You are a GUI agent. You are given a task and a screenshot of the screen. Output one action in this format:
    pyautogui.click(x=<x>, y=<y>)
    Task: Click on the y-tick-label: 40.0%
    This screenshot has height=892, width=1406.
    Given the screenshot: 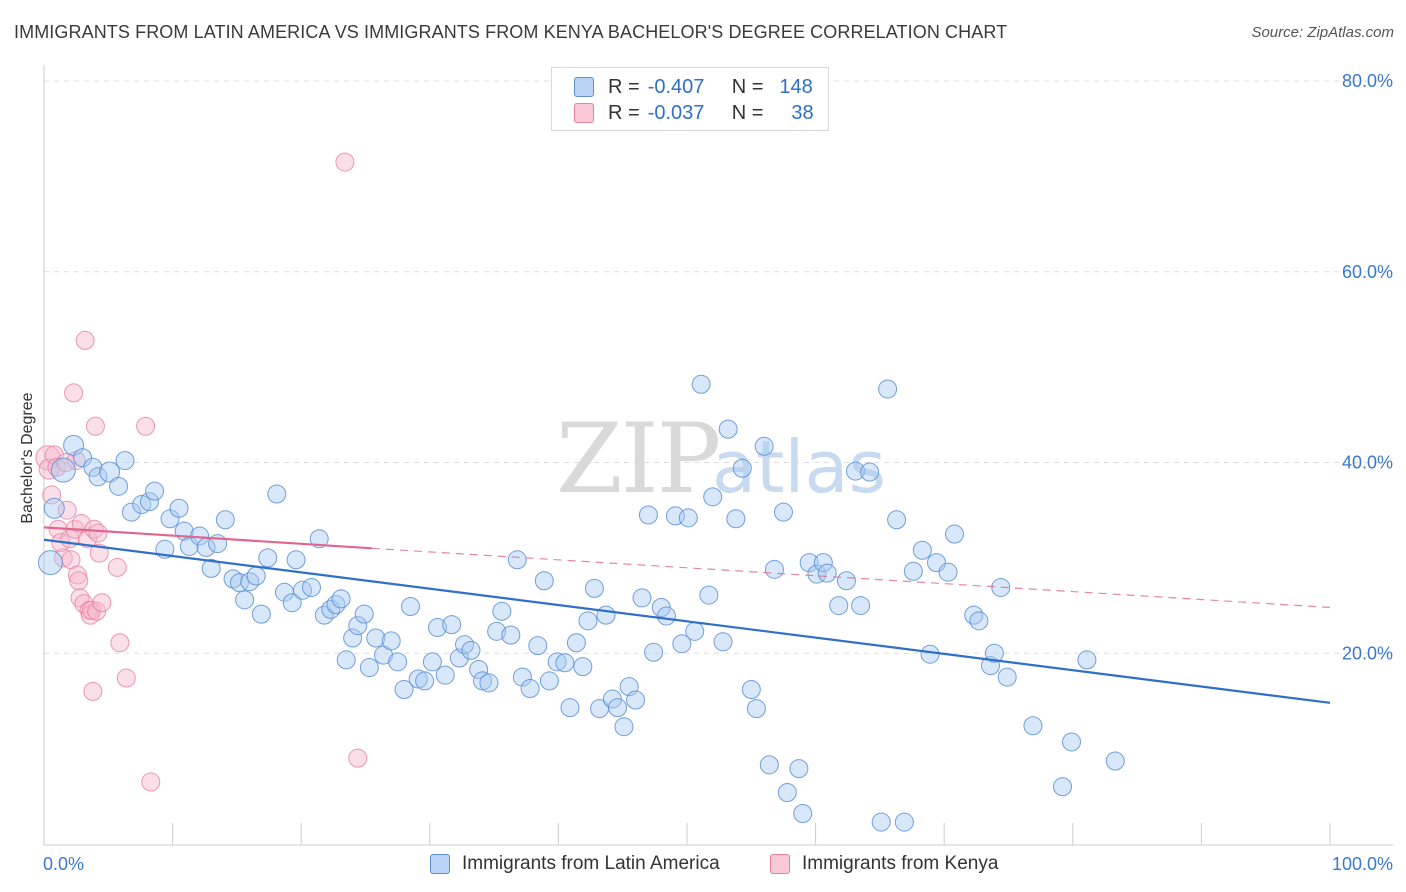 What is the action you would take?
    pyautogui.click(x=1367, y=463)
    